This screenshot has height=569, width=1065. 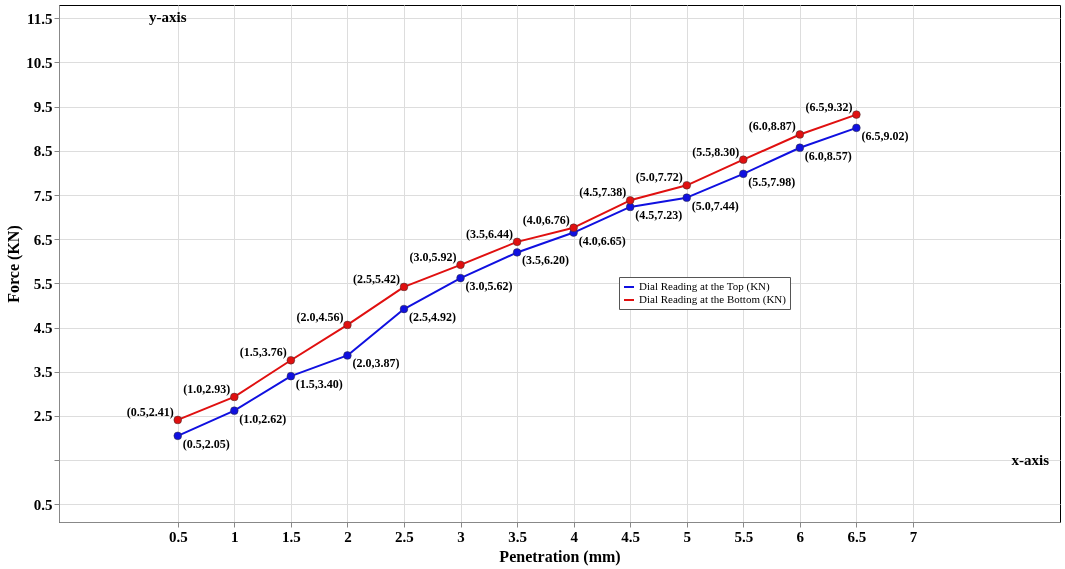 What do you see at coordinates (43, 283) in the screenshot?
I see `y-tick-label: 5.5` at bounding box center [43, 283].